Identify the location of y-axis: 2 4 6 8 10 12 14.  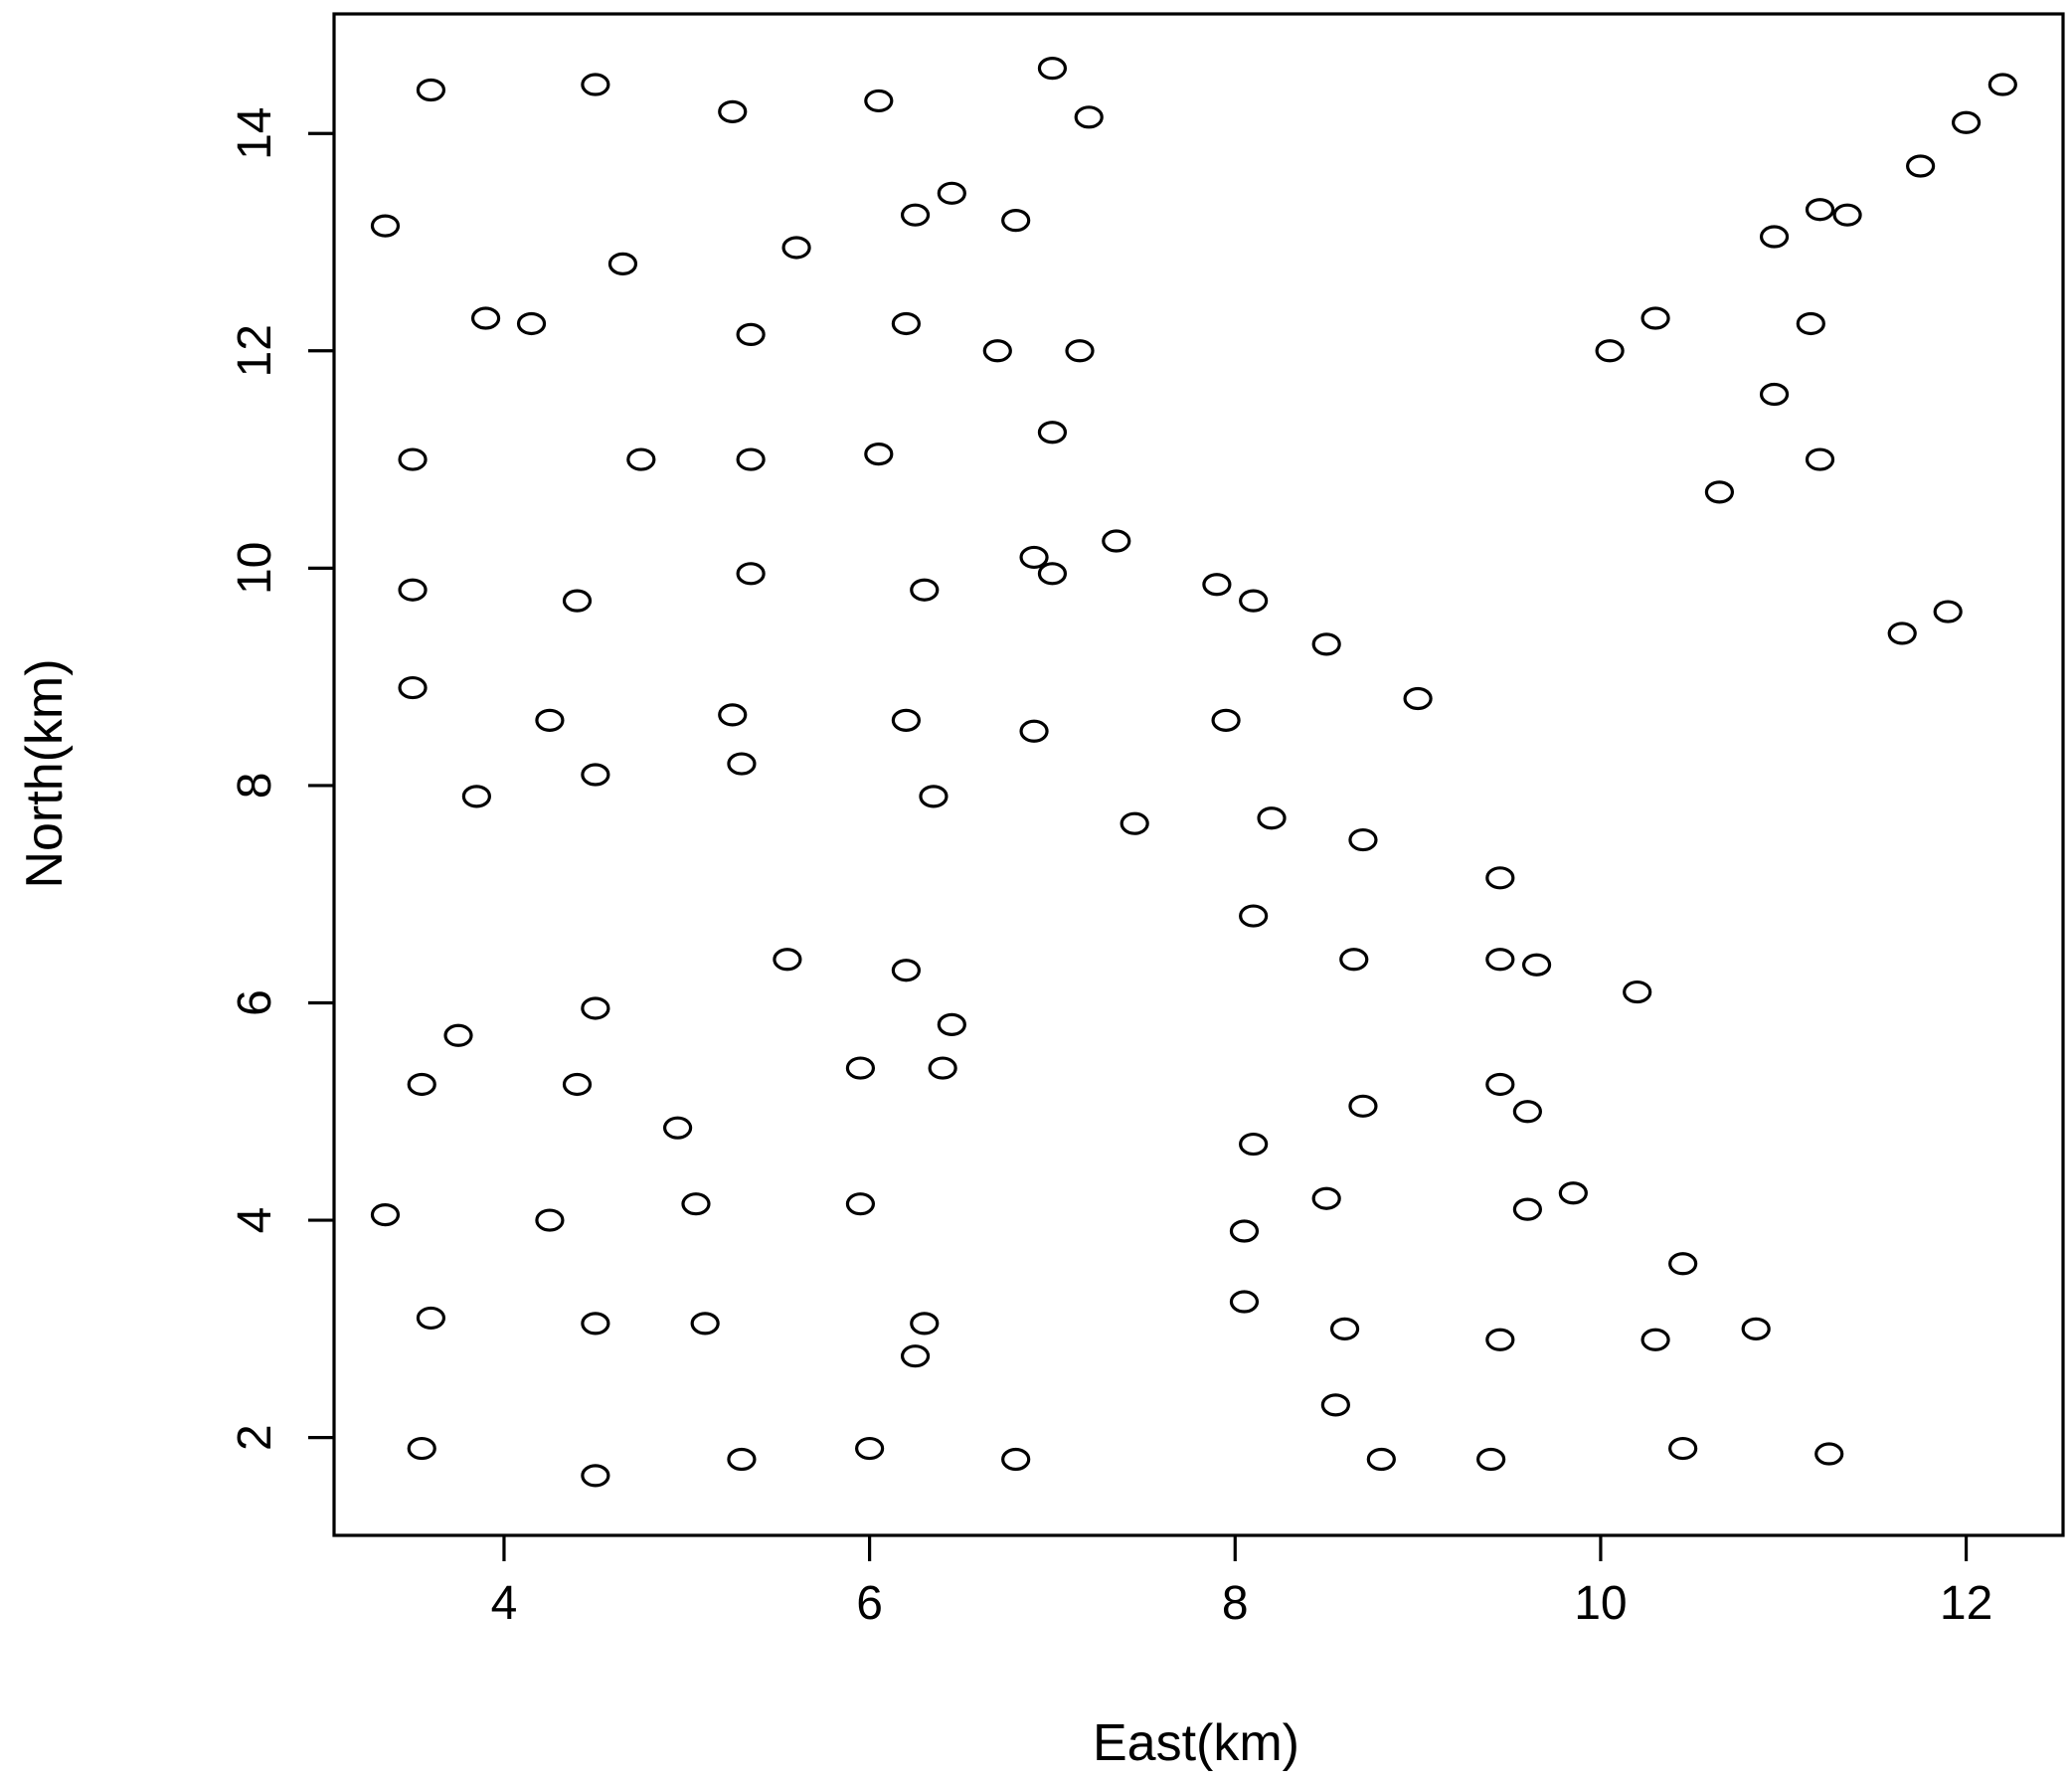
(281, 779).